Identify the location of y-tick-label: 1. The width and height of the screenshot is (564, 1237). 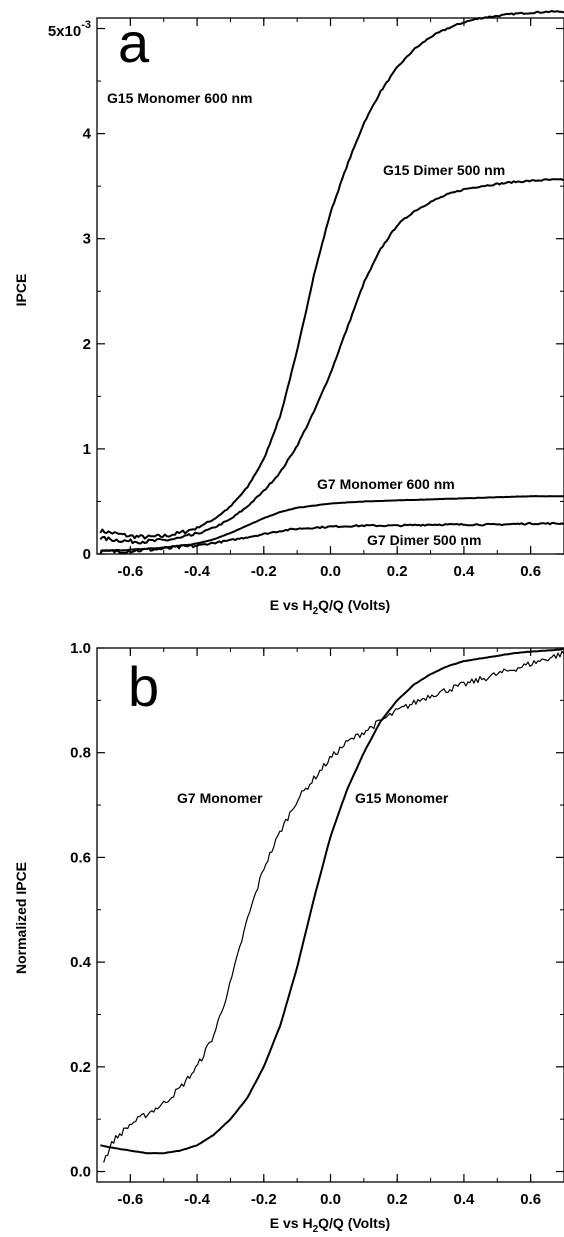
(87, 449).